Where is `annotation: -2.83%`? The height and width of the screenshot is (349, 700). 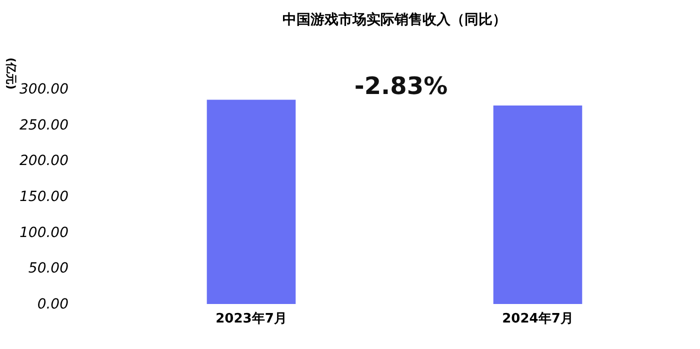 annotation: -2.83% is located at coordinates (401, 86).